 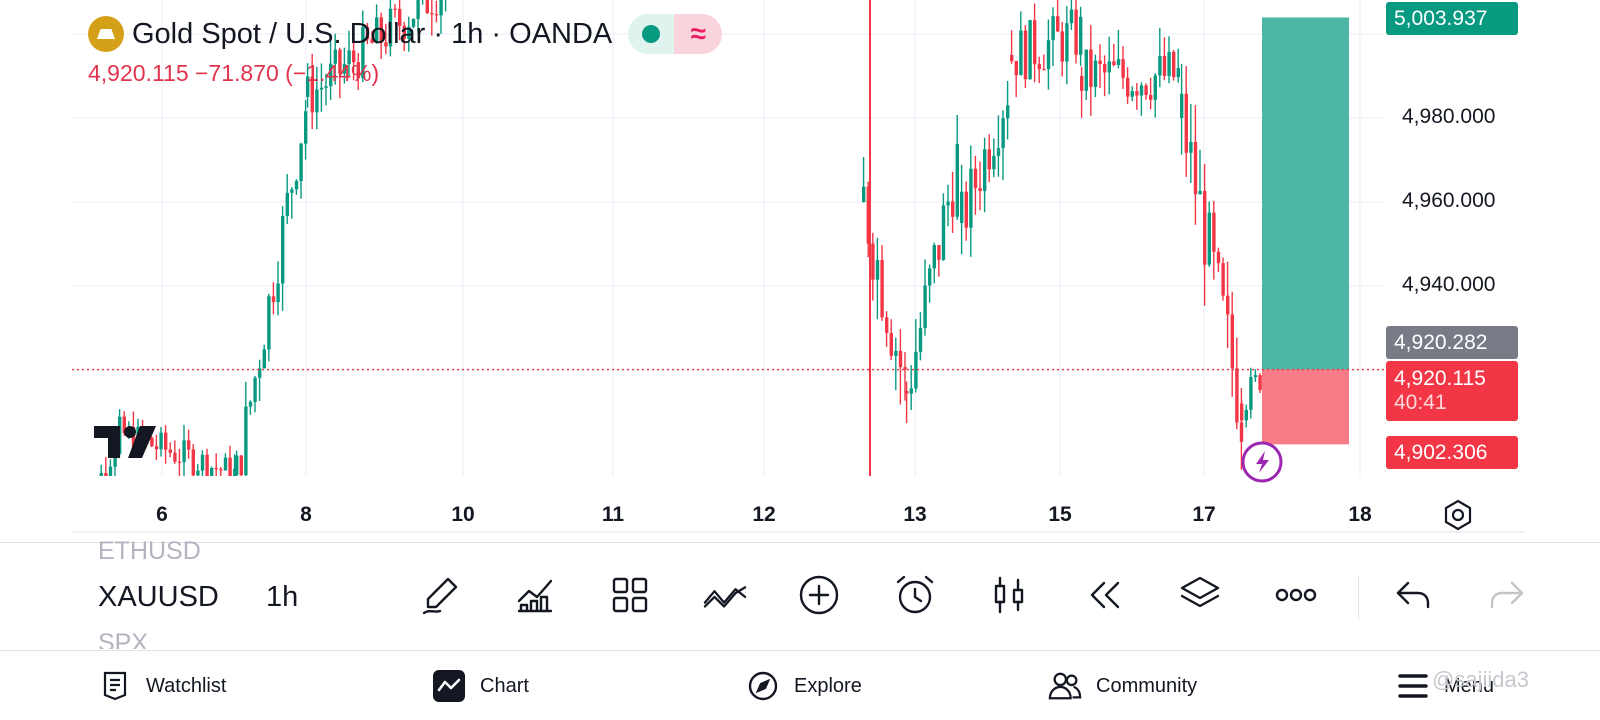 What do you see at coordinates (440, 595) in the screenshot?
I see `drawing-tool-button` at bounding box center [440, 595].